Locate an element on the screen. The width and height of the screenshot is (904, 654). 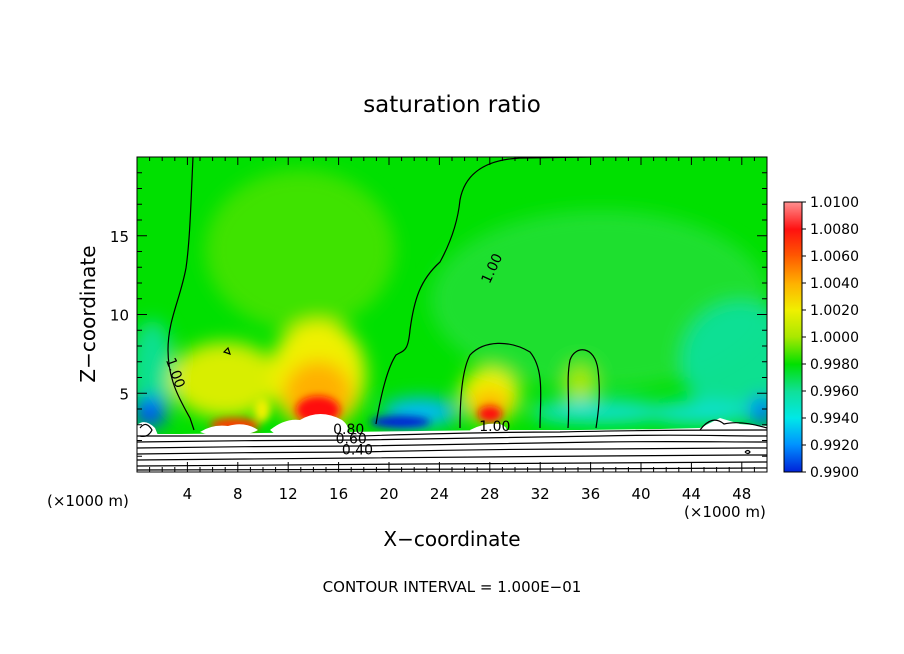
colorbar-label: 0.9960 is located at coordinates (834, 392).